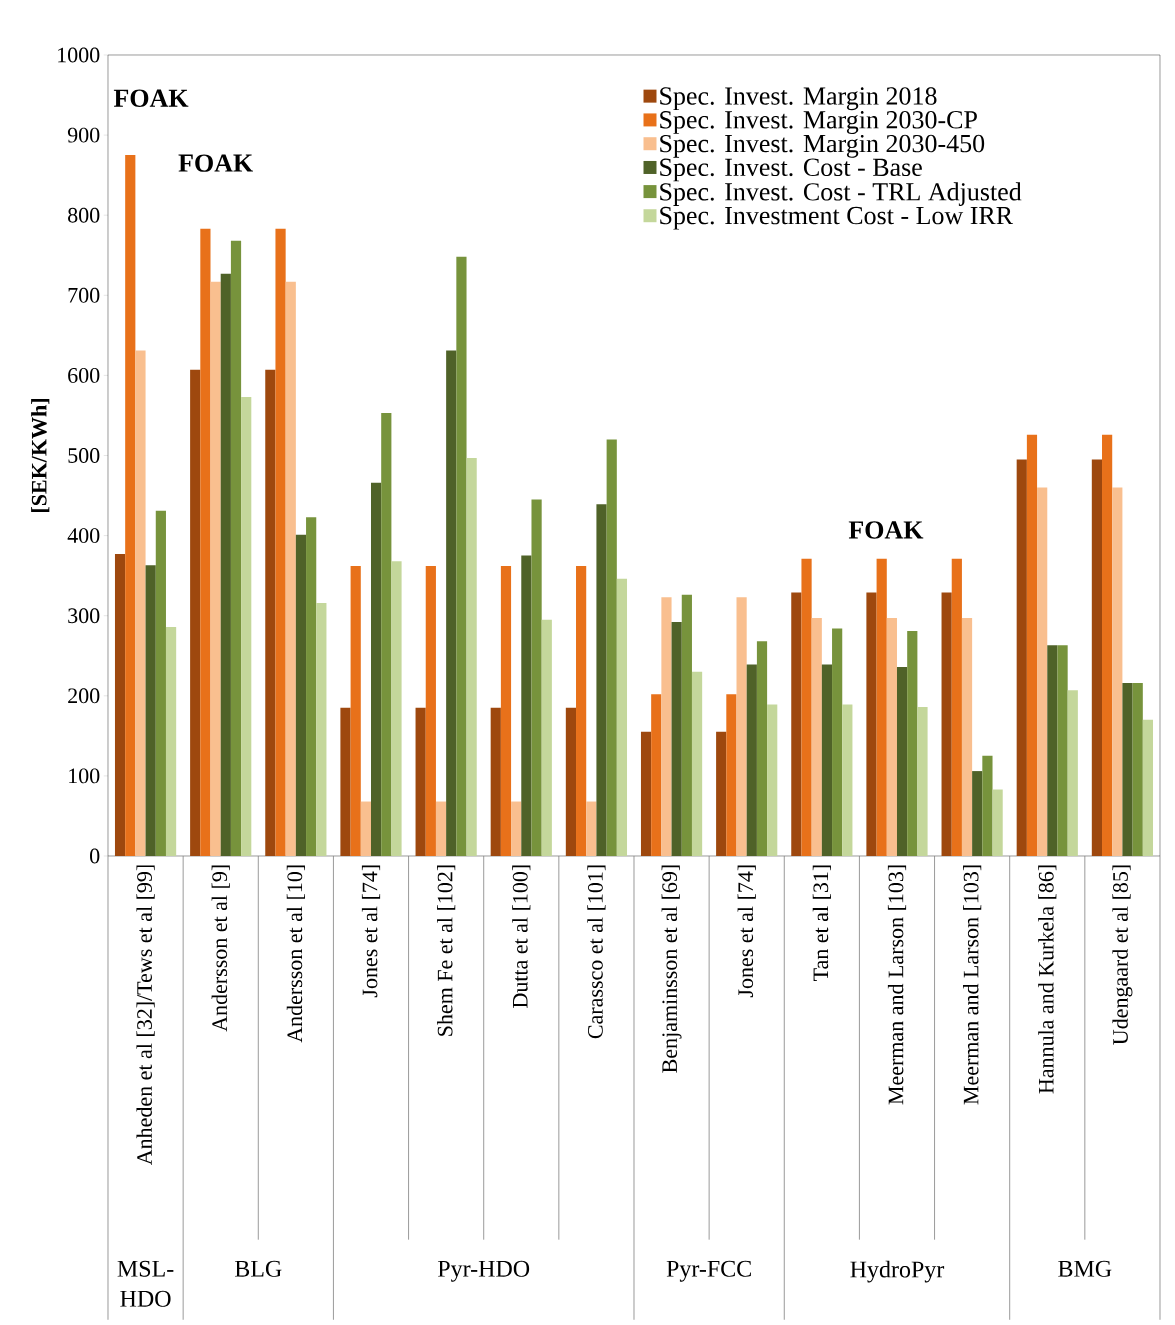  What do you see at coordinates (837, 218) in the screenshot?
I see `legend-label: Spec. Investment Cost - Low IRR` at bounding box center [837, 218].